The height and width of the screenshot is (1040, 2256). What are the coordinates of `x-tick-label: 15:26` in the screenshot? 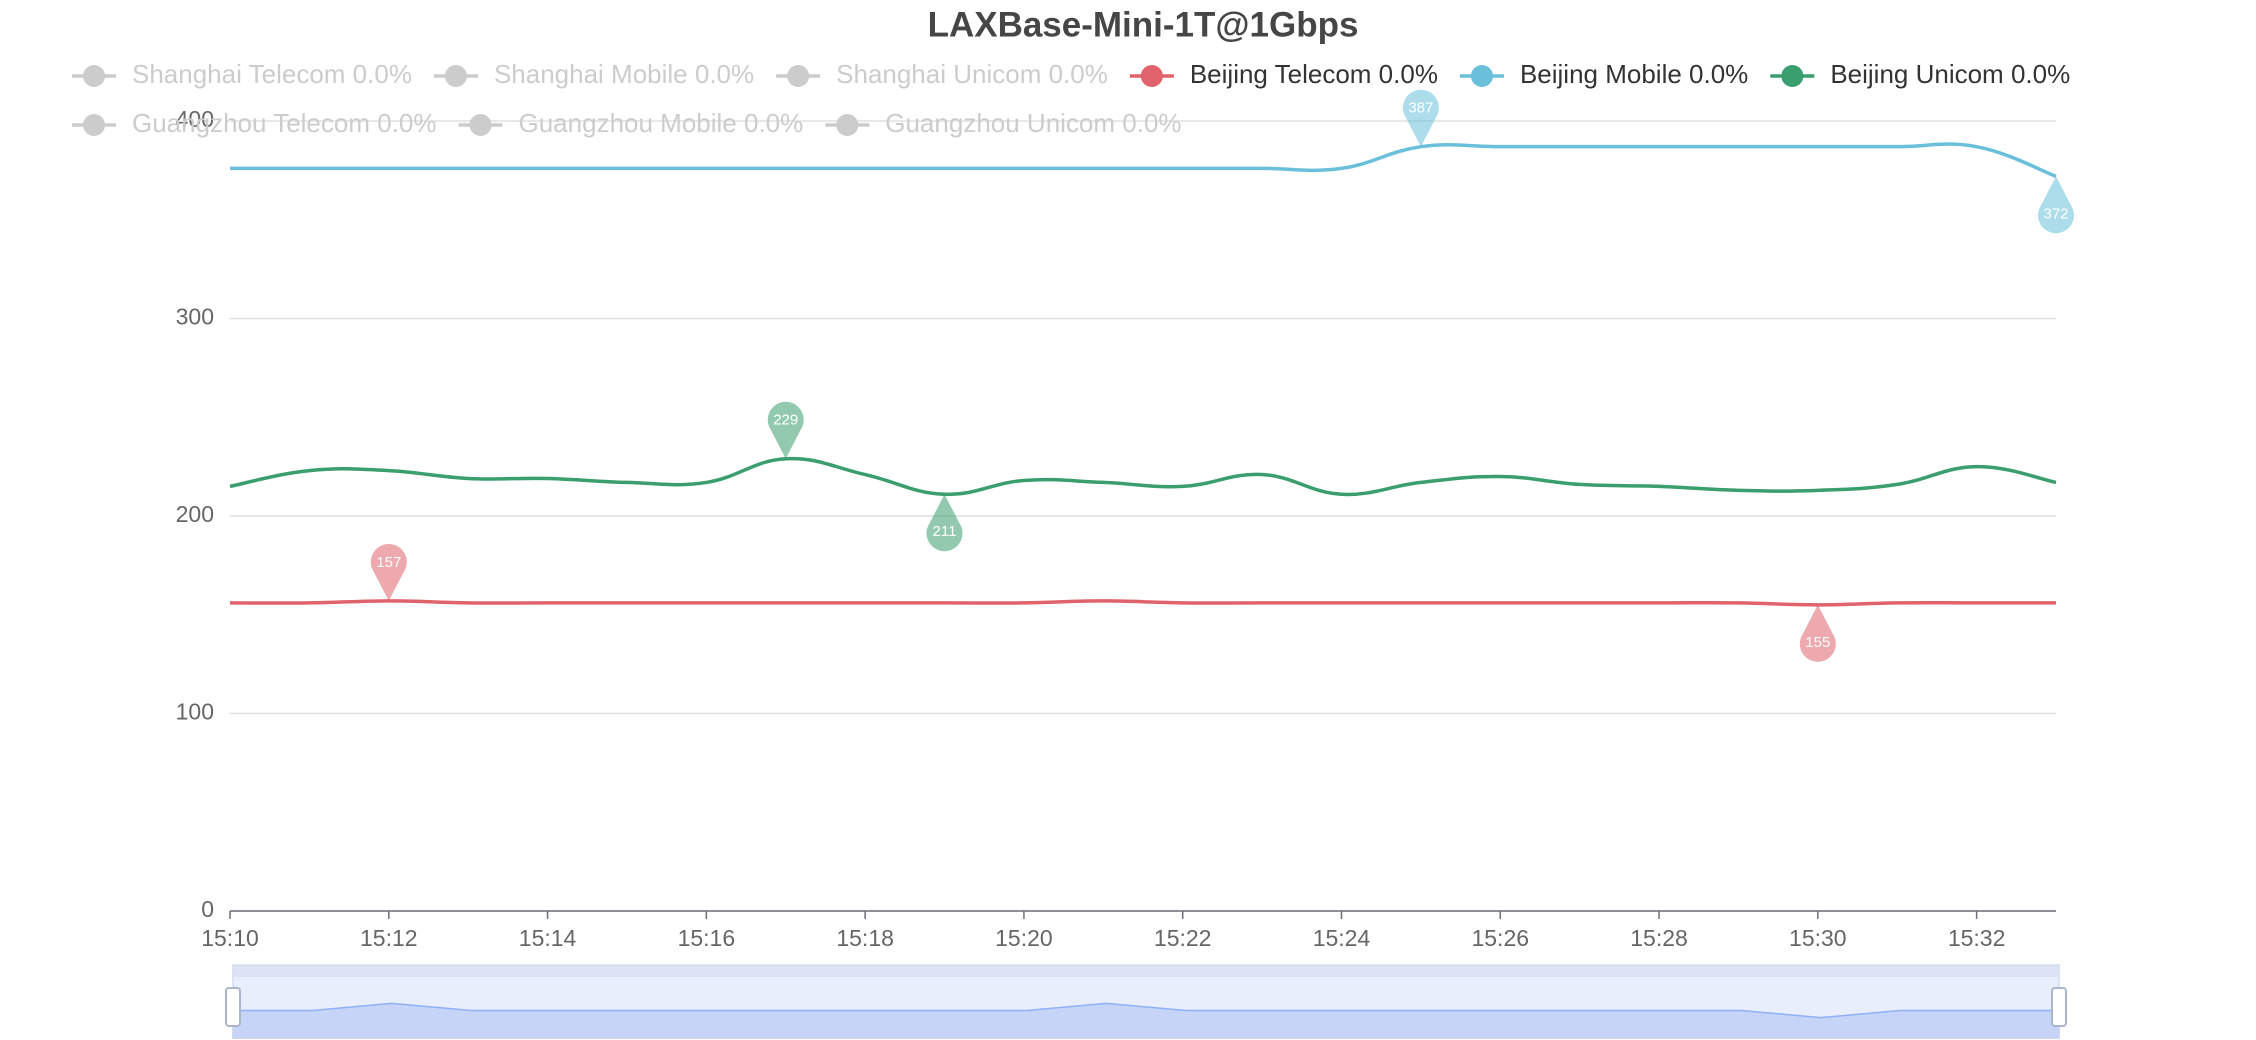 It's located at (1500, 938).